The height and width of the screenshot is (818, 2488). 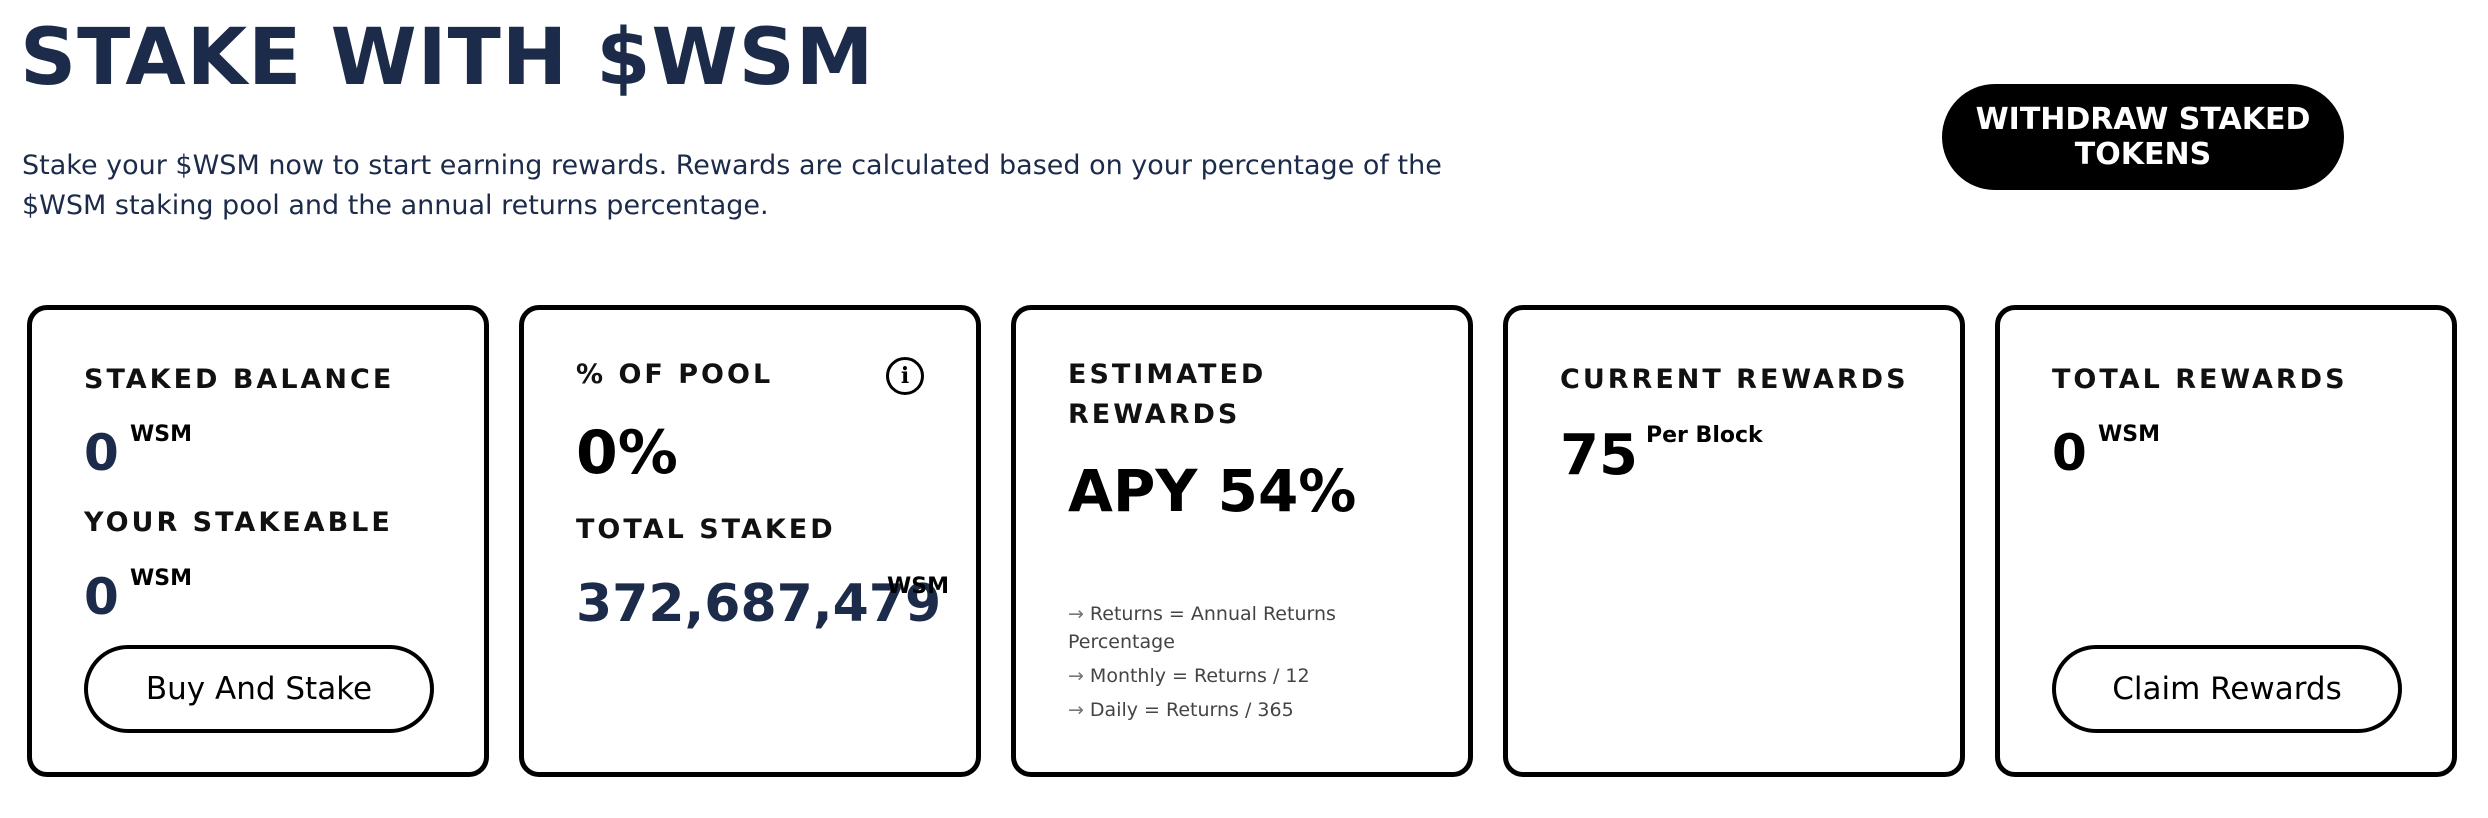 I want to click on pool-percentage-value: 0%, so click(x=627, y=453).